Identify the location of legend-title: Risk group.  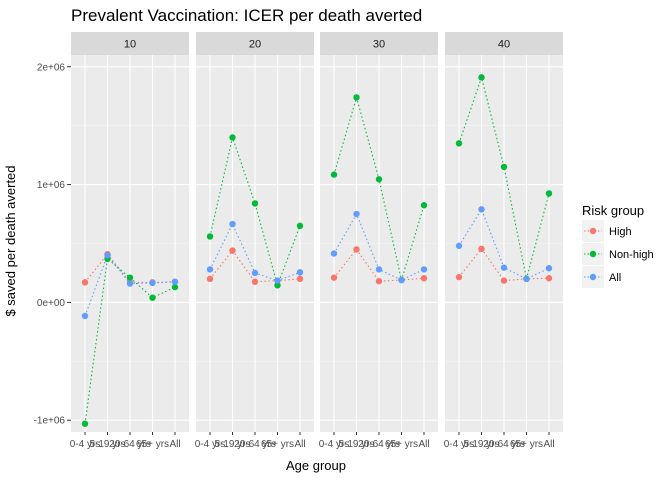
(613, 210).